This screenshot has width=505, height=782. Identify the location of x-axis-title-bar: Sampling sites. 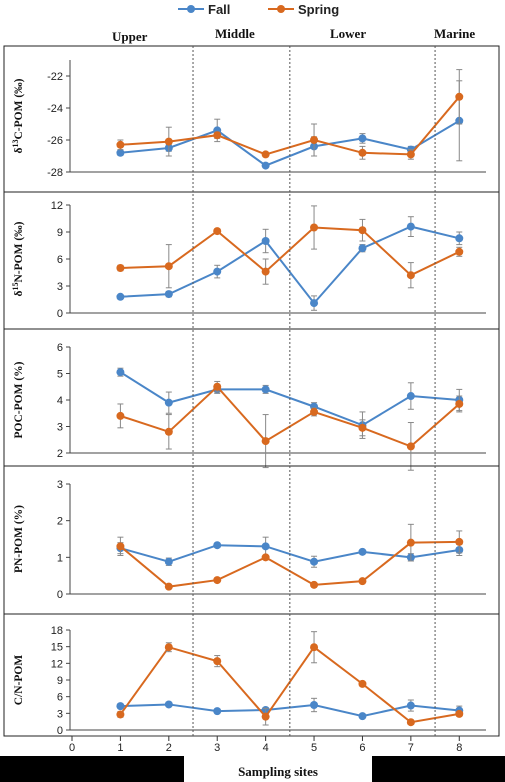
(252, 769).